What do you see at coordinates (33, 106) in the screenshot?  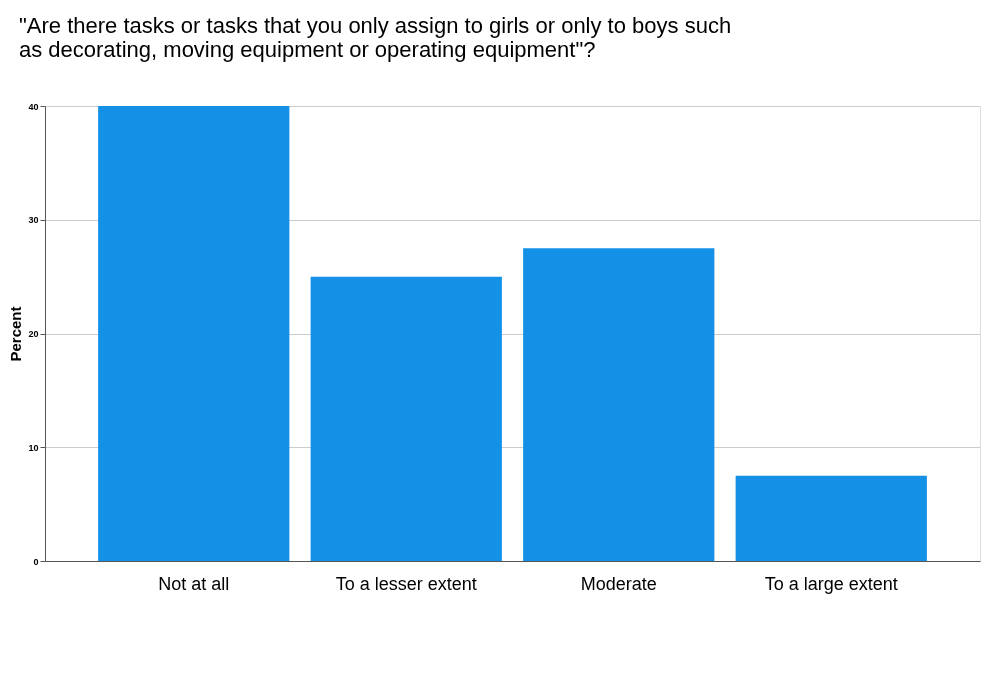 I see `y-tick-label: 40` at bounding box center [33, 106].